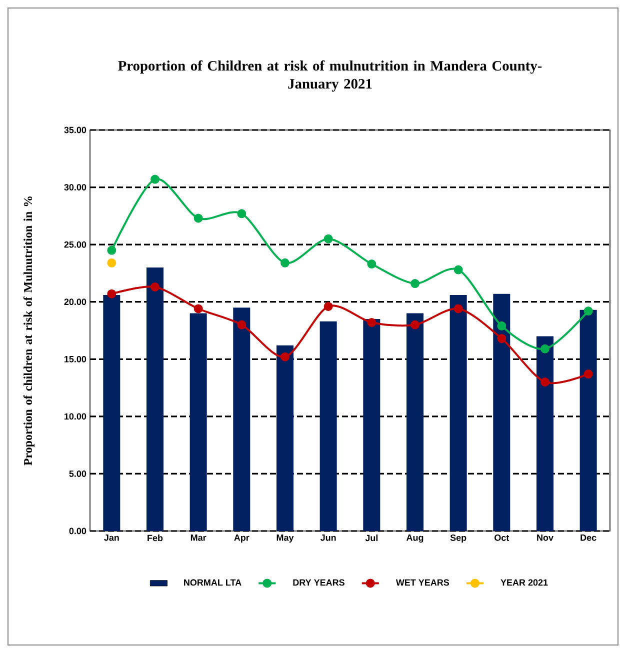  What do you see at coordinates (285, 538) in the screenshot?
I see `x-tick-label: May` at bounding box center [285, 538].